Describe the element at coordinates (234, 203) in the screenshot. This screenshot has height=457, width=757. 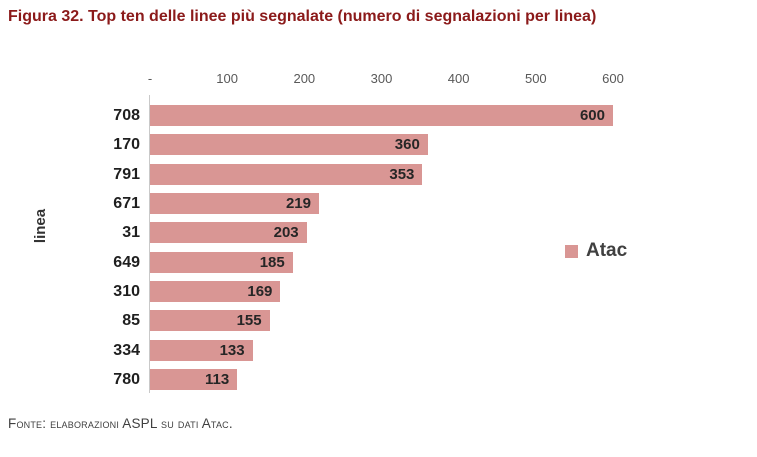
I see `bar: 219` at that location.